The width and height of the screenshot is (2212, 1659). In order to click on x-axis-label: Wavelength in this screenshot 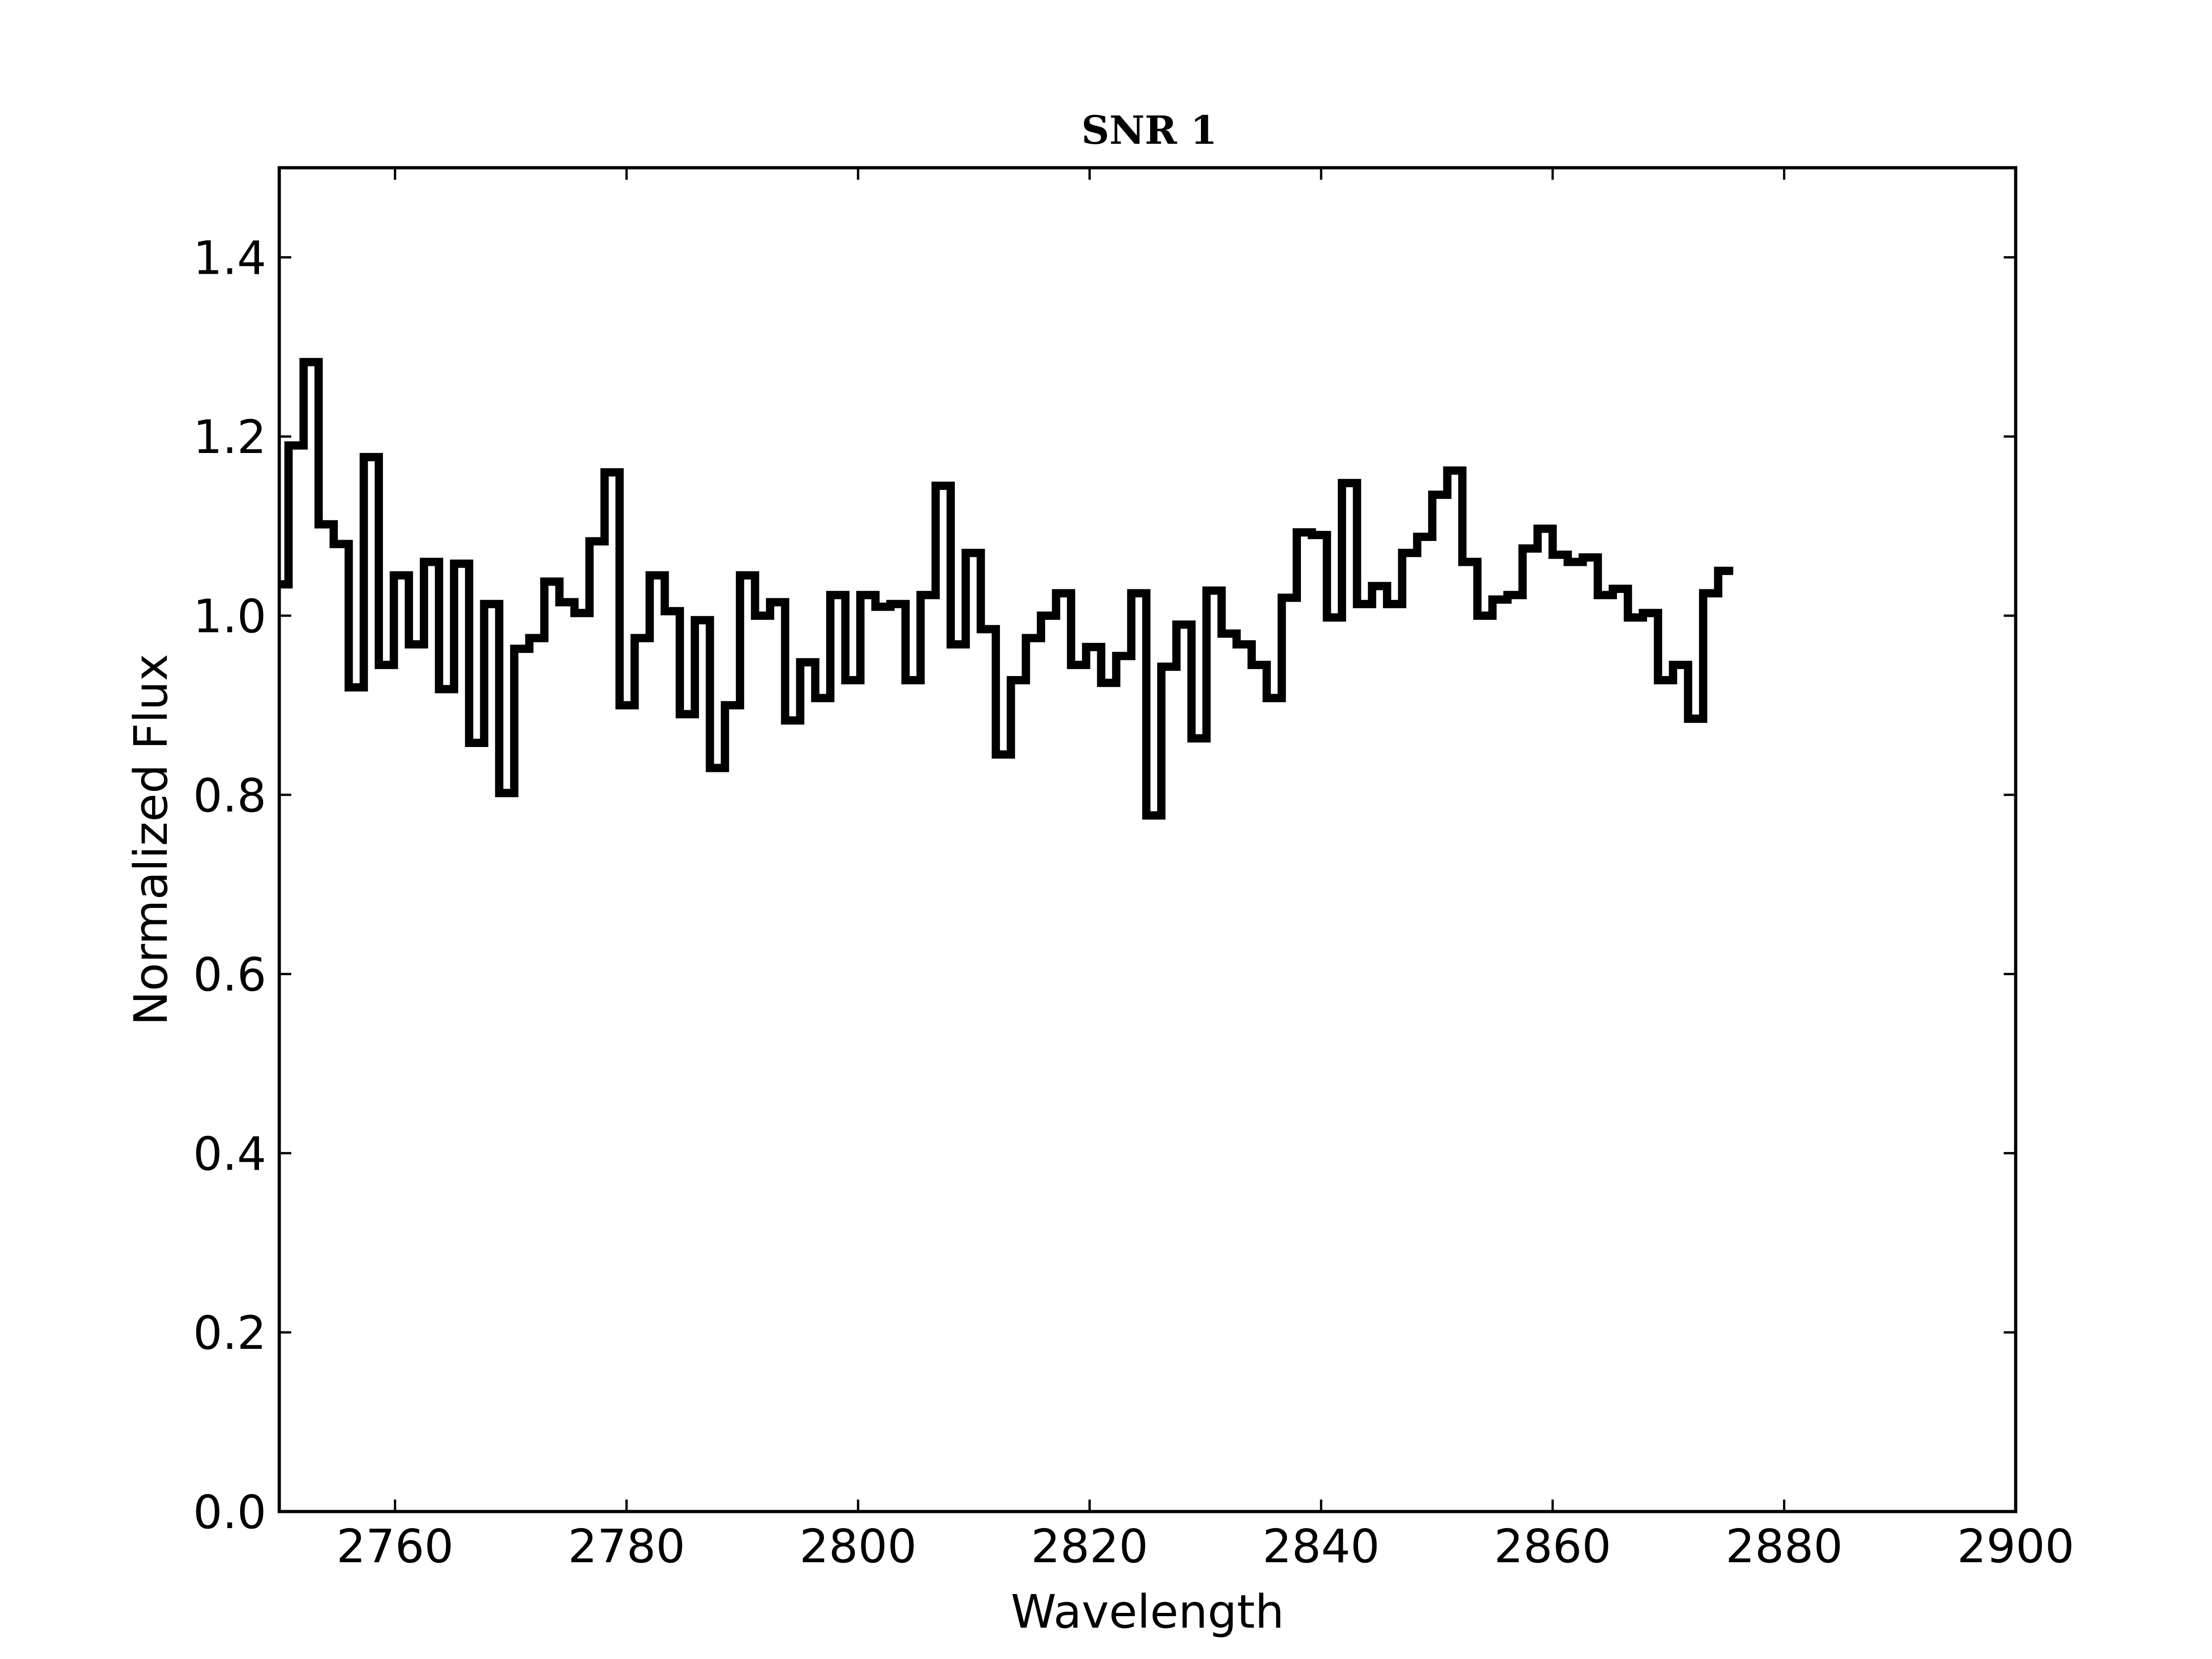, I will do `click(1147, 1612)`.